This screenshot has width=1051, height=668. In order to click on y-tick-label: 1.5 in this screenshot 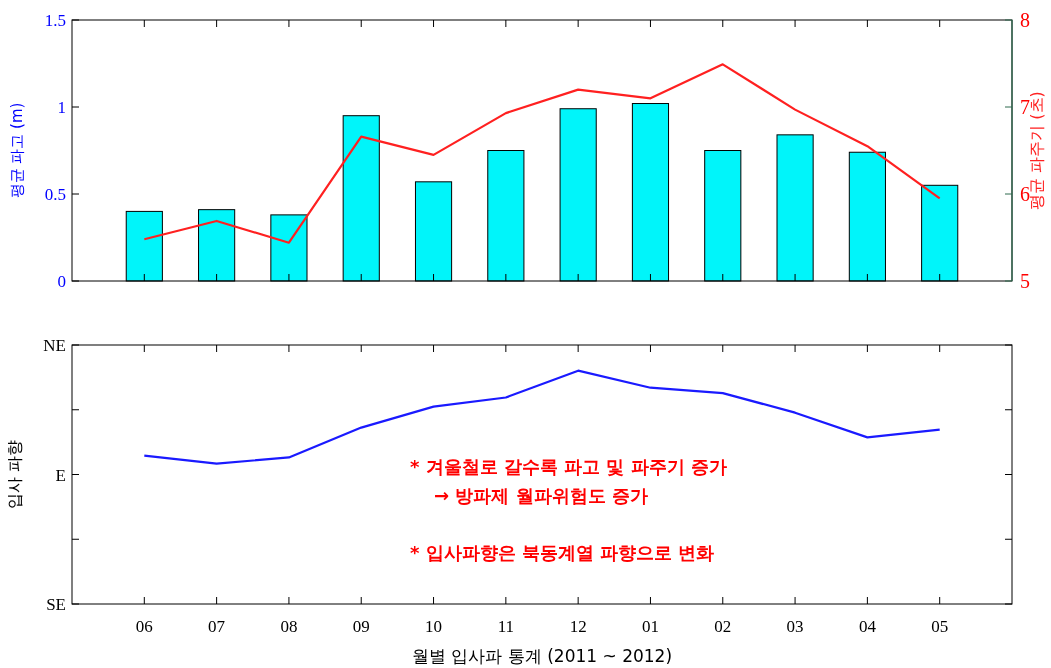, I will do `click(55, 20)`.